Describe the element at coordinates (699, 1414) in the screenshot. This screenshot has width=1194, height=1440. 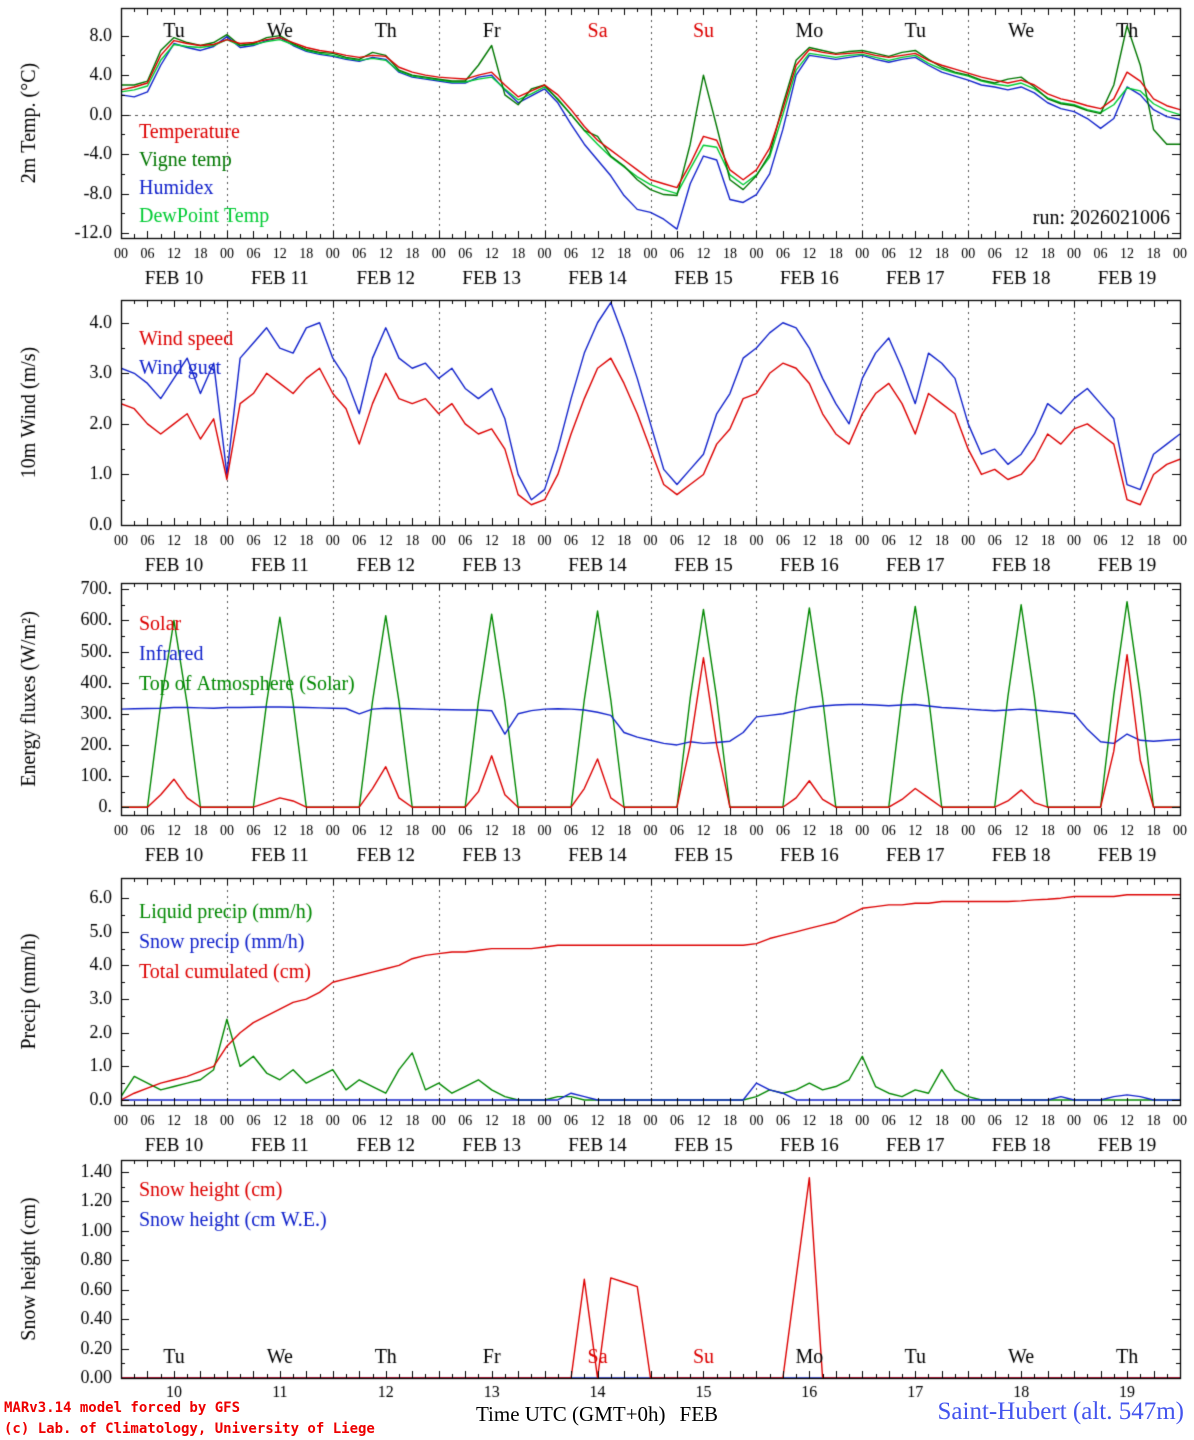
I see `month-label: FEB` at that location.